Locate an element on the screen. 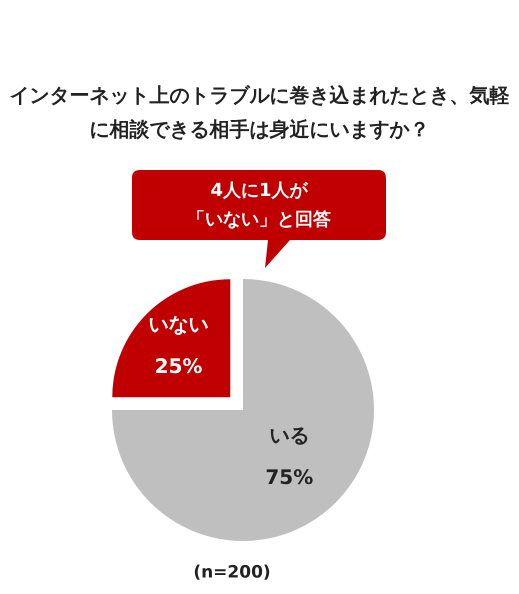 The width and height of the screenshot is (519, 594). data-label: 25% is located at coordinates (178, 366).